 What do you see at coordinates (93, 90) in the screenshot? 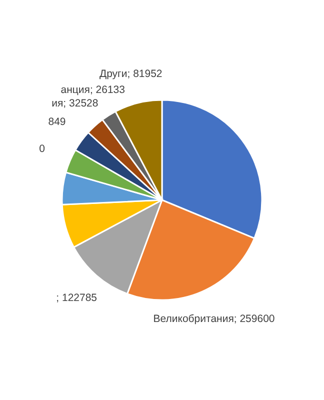
I see `data-label: анция; 26133` at bounding box center [93, 90].